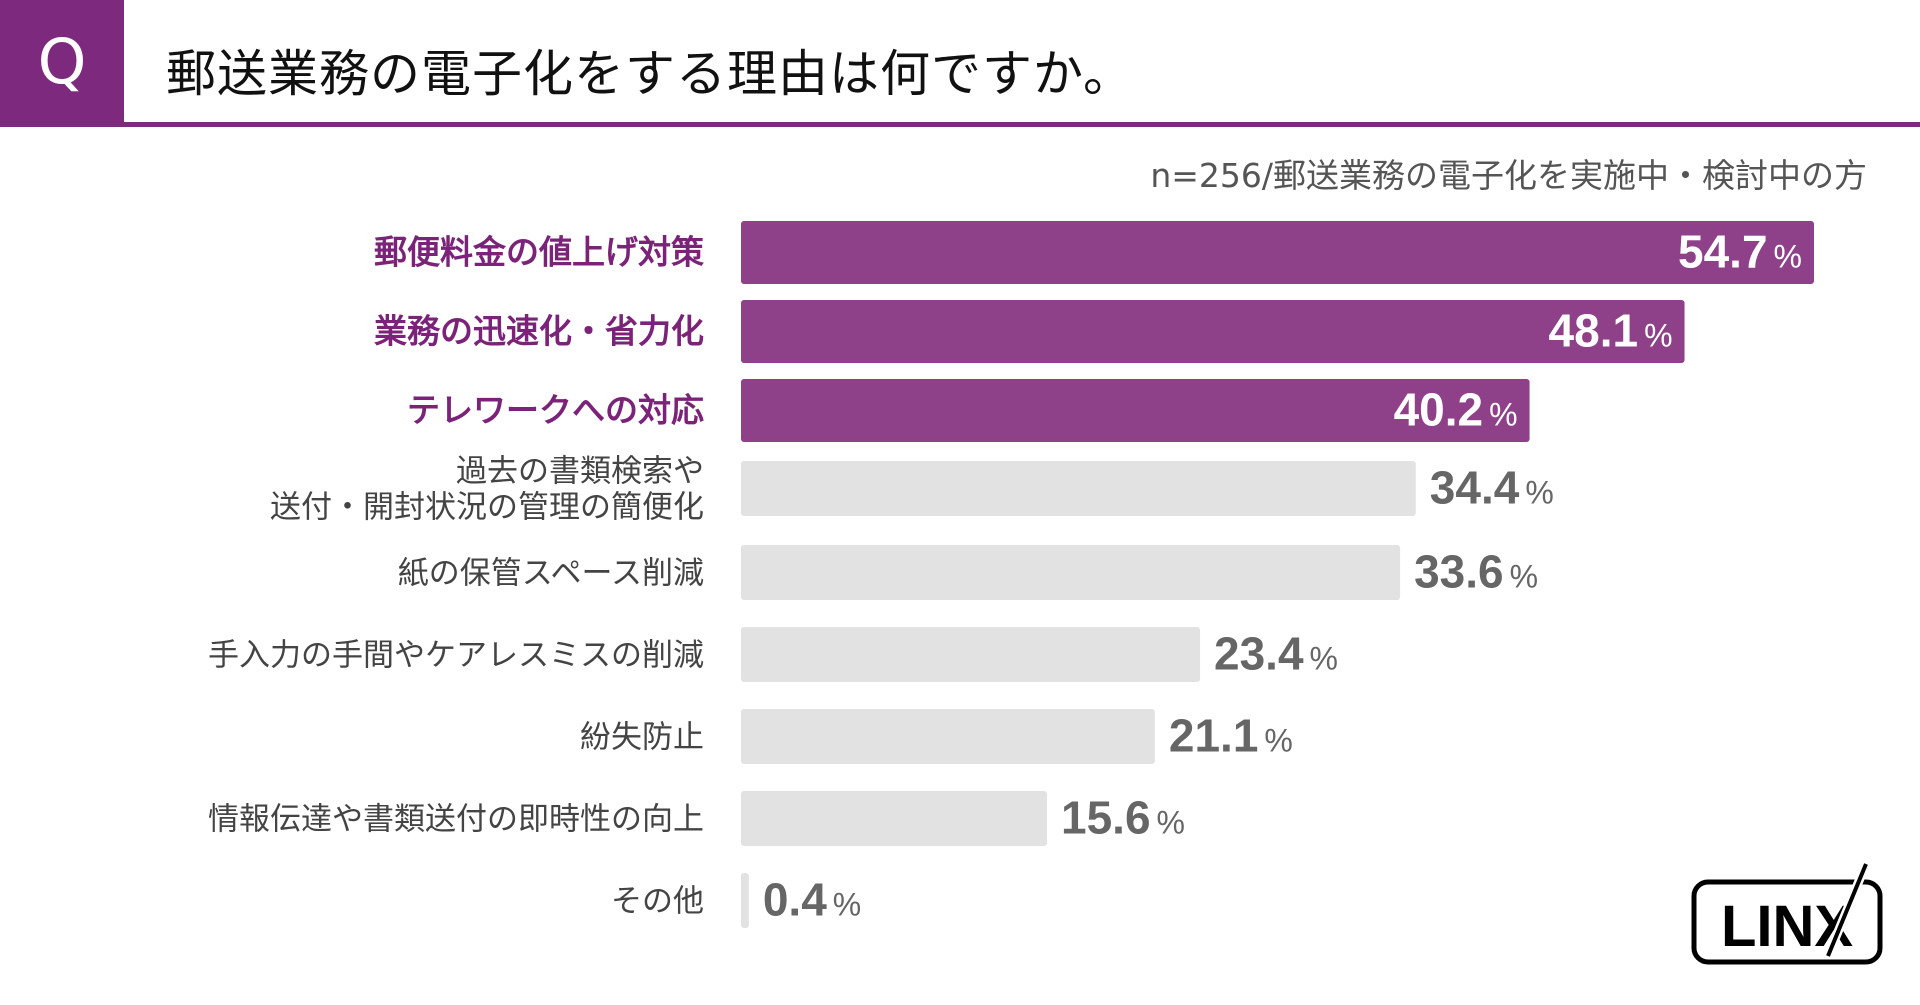  I want to click on category-label-line: 郵便料金の値上げ対策, so click(539, 252).